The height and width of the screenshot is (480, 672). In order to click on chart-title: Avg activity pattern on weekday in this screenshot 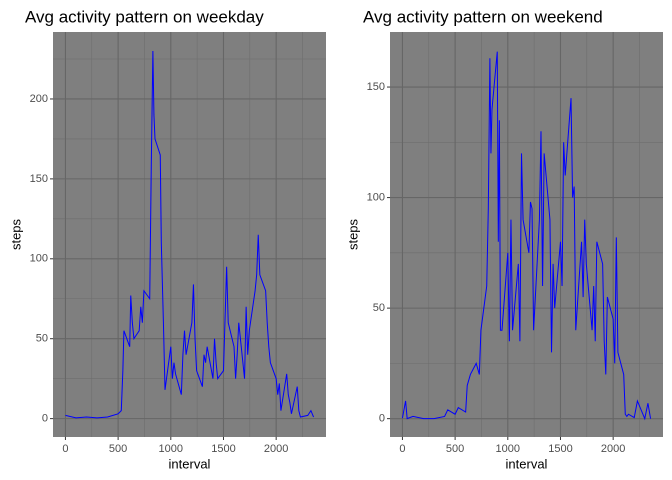, I will do `click(144, 16)`.